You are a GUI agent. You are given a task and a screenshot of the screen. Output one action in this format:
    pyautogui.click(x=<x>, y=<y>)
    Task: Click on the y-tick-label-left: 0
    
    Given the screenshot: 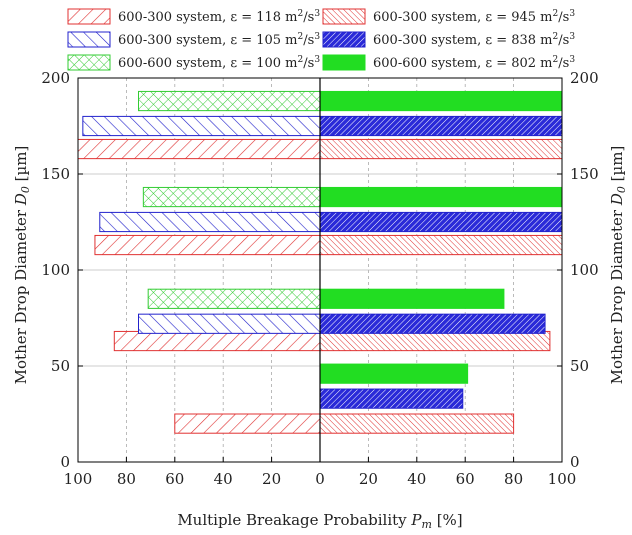 What is the action you would take?
    pyautogui.click(x=65, y=462)
    